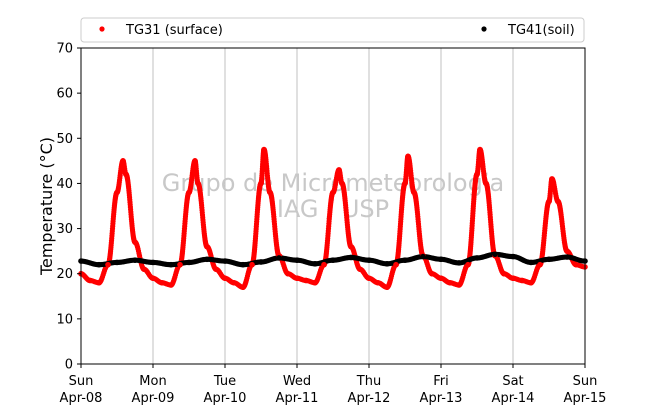  Describe the element at coordinates (332, 30) in the screenshot. I see `legend: TG31 (surface) TG41(soil)` at that location.